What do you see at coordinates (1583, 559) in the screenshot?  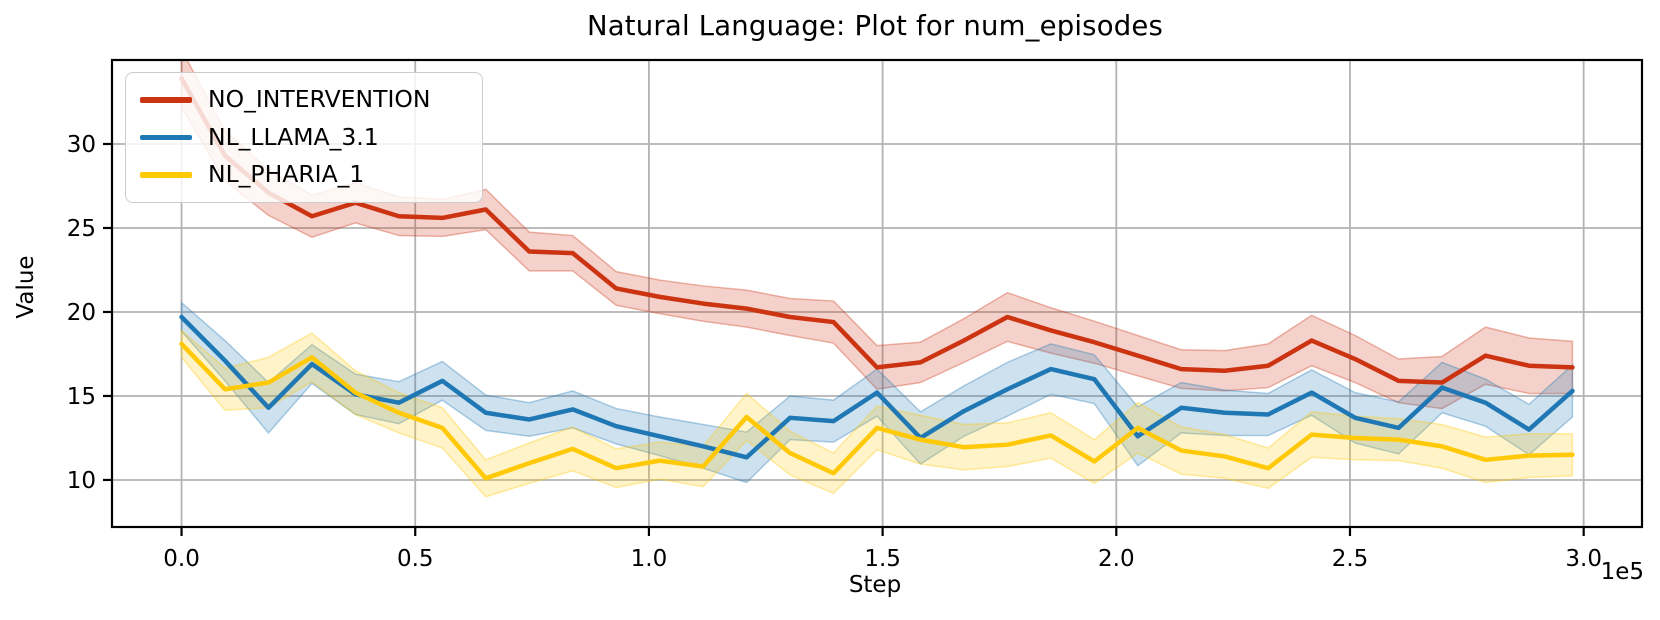 I see `x-tick-label: 3.0` at bounding box center [1583, 559].